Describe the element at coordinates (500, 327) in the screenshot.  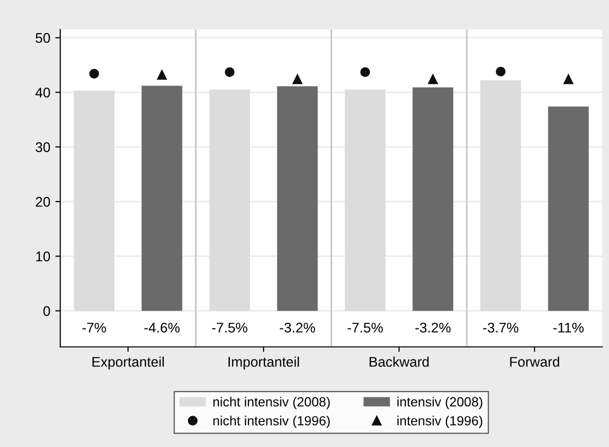
I see `annotation: -3.7%` at that location.